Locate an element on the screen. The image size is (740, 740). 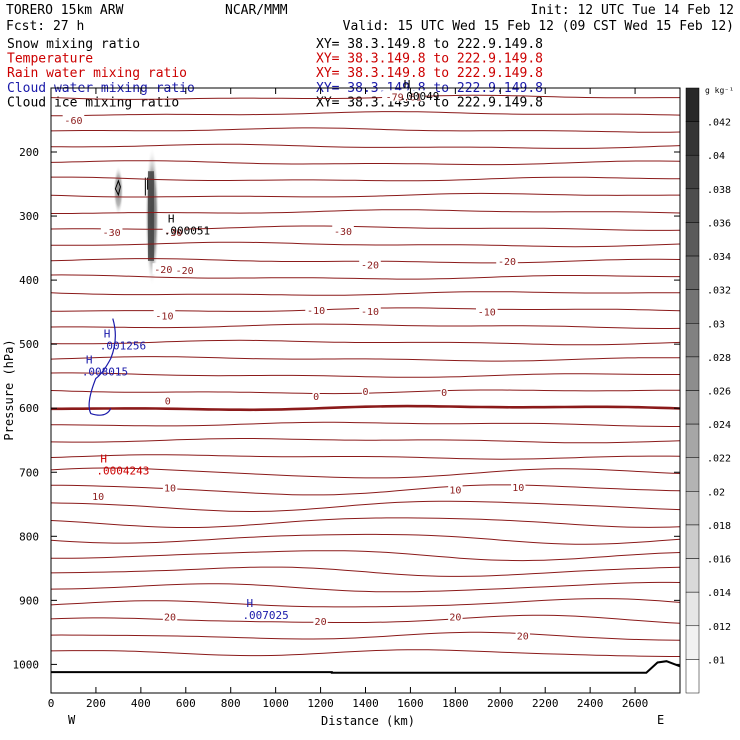
x-tick-label: 2400 is located at coordinates (590, 703).